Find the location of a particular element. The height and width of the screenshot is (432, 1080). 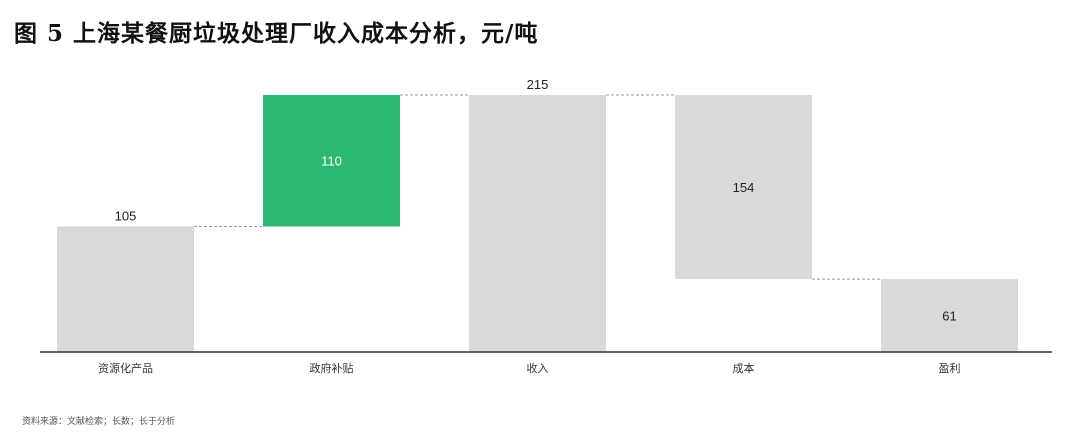

category-label: 政府补贴 is located at coordinates (332, 368).